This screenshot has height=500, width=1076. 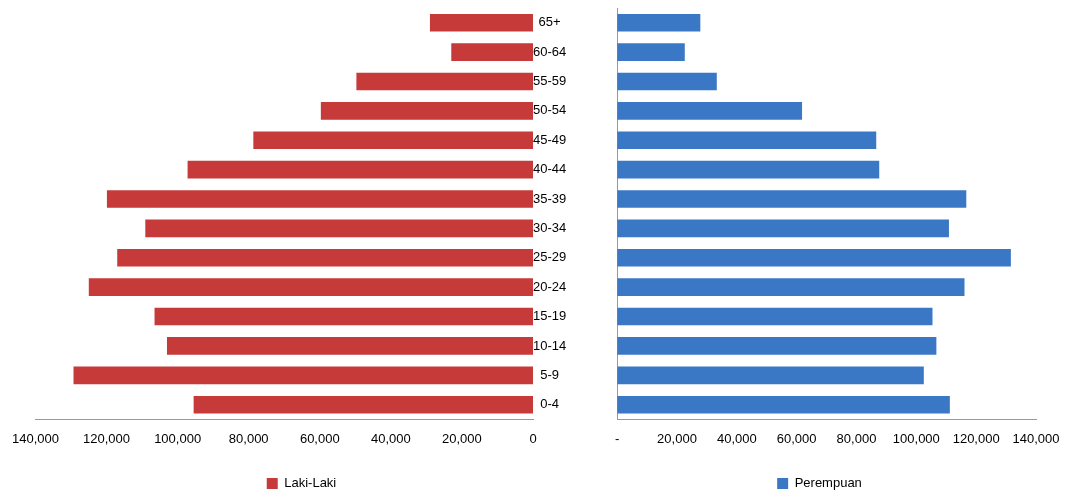 I want to click on y-tick-label: 45-49, so click(x=550, y=139).